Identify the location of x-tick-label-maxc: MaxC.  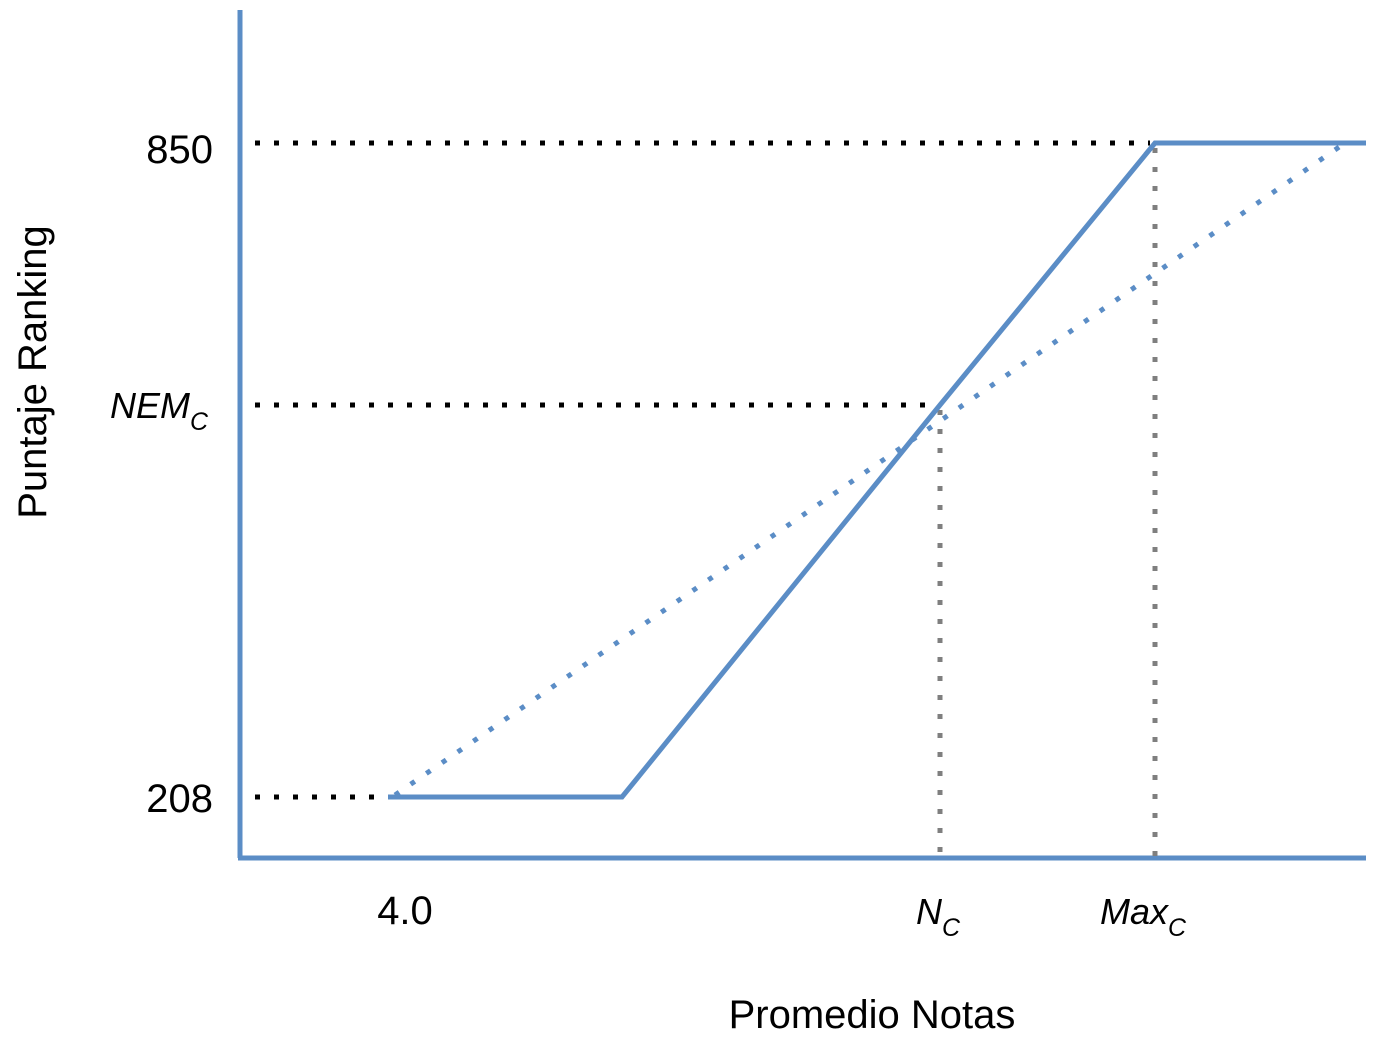
(1143, 916).